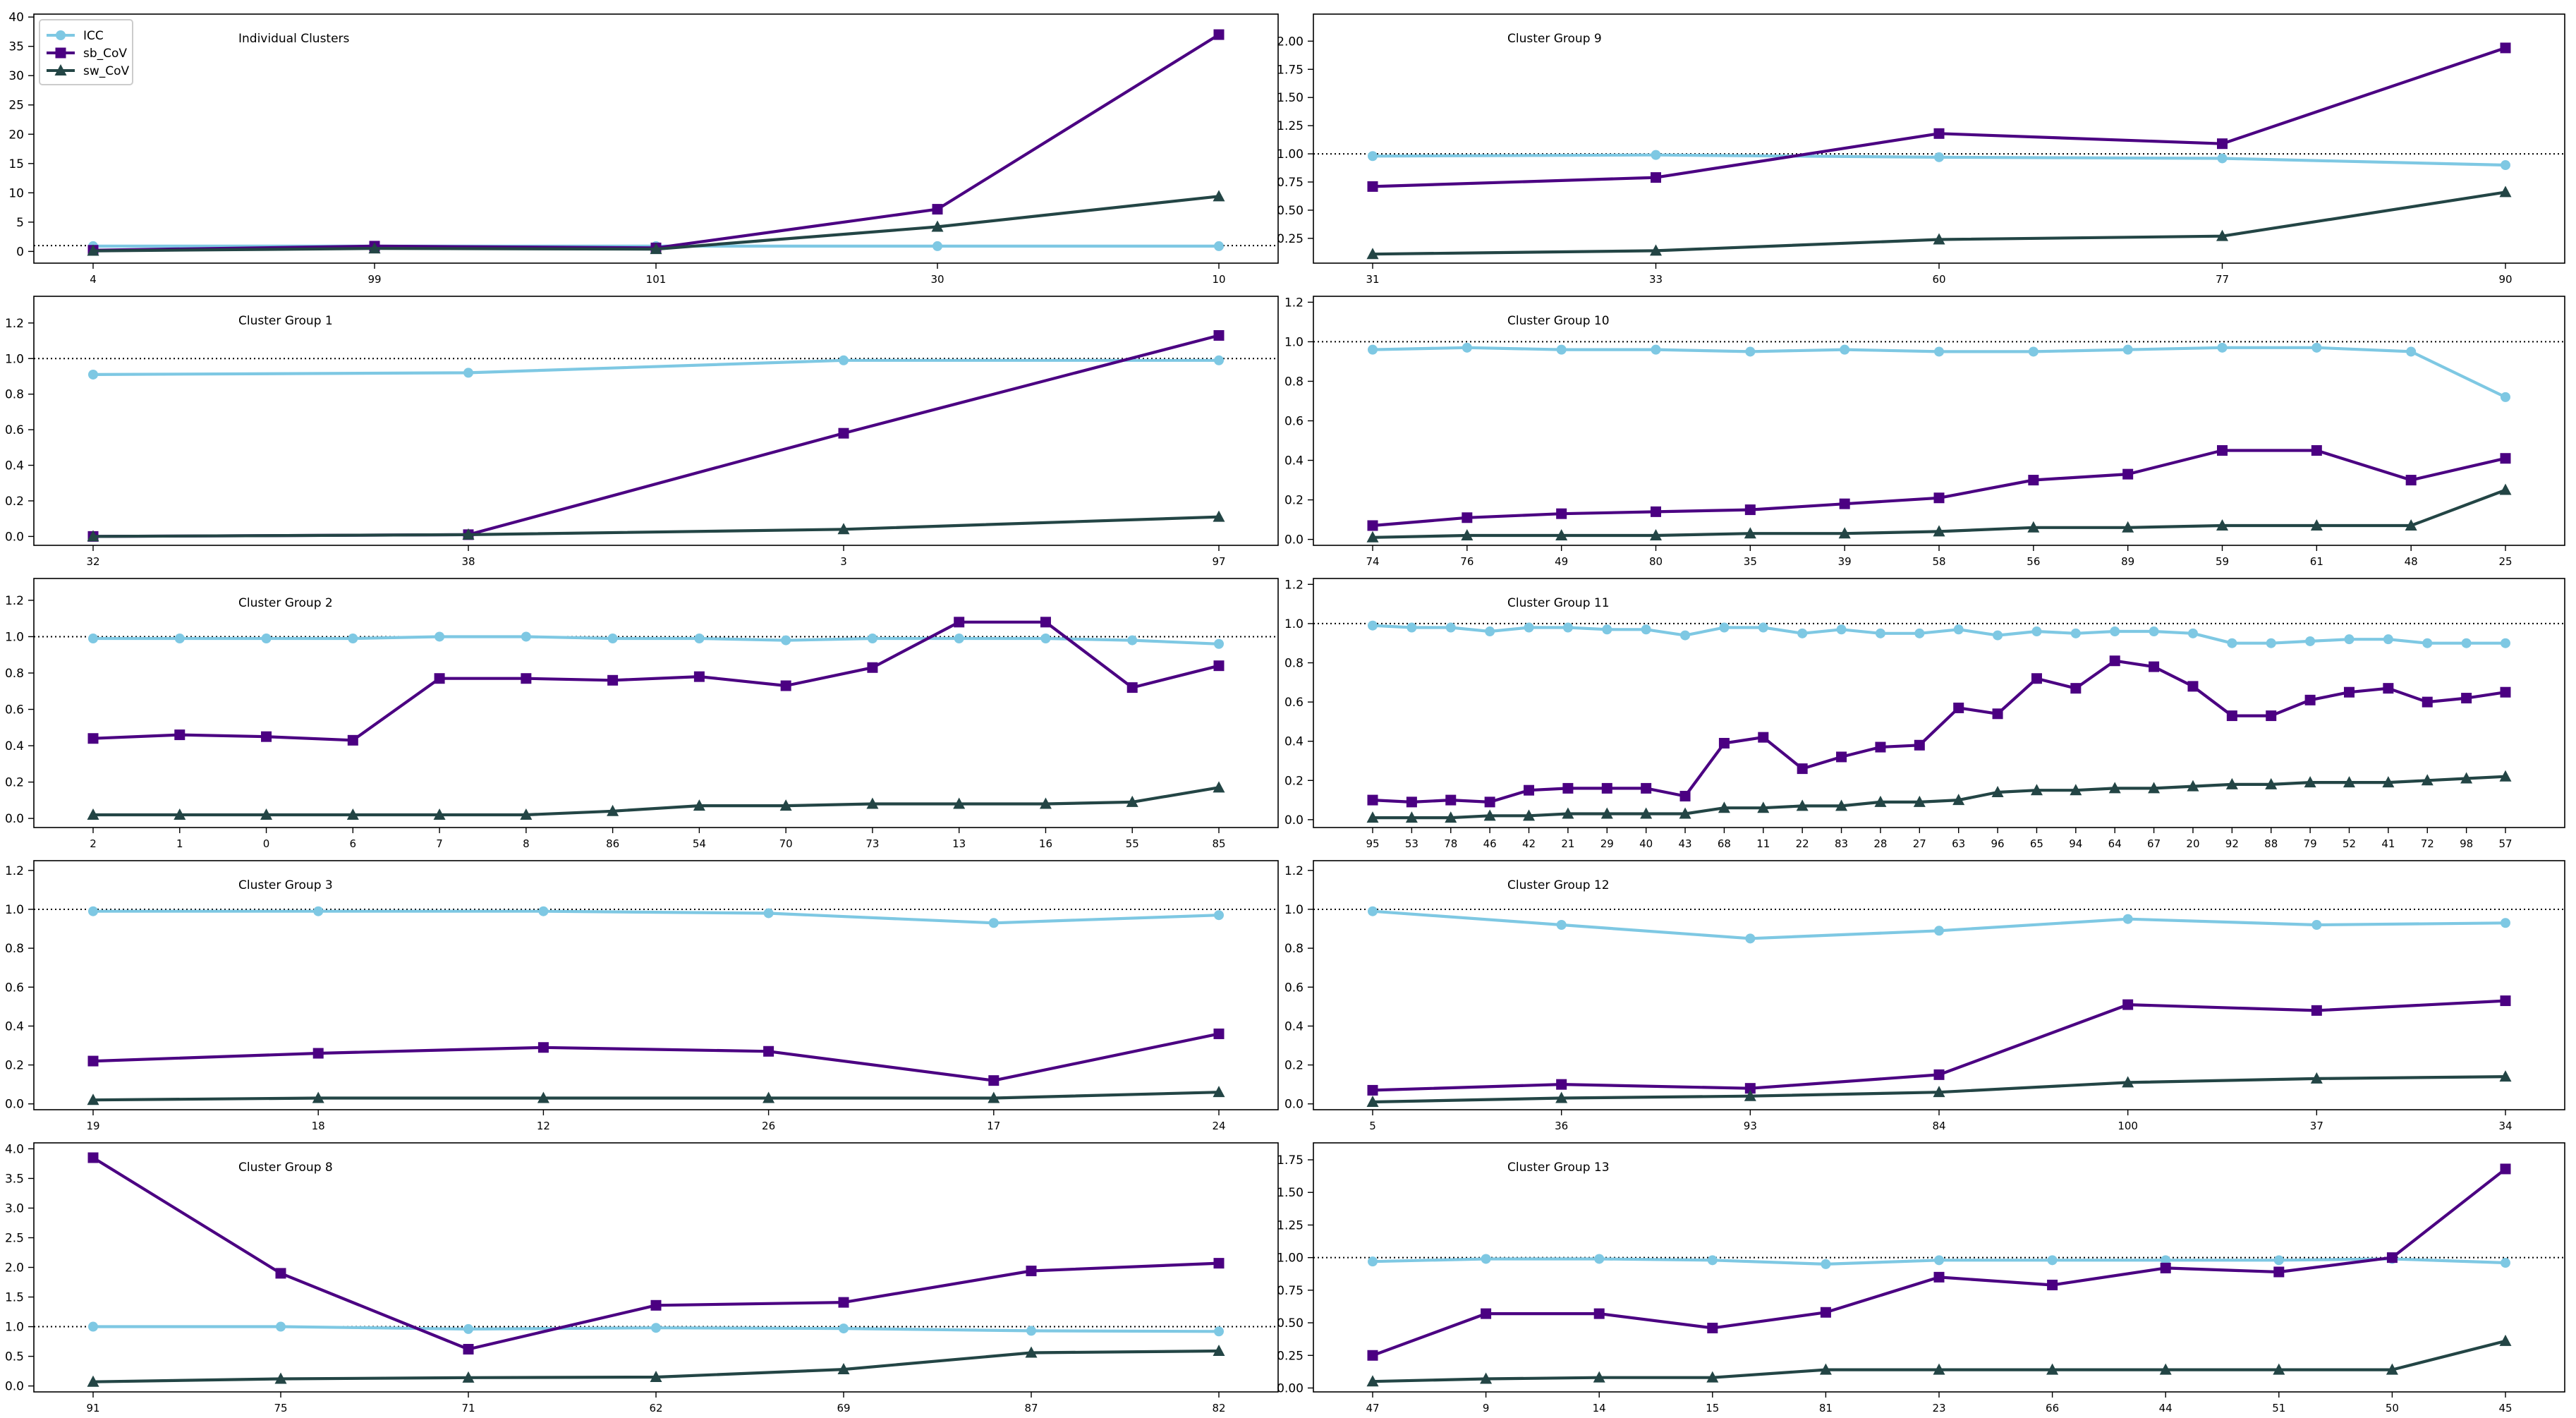 This screenshot has width=2576, height=1418. What do you see at coordinates (1372, 561) in the screenshot?
I see `x-tick-label: 74` at bounding box center [1372, 561].